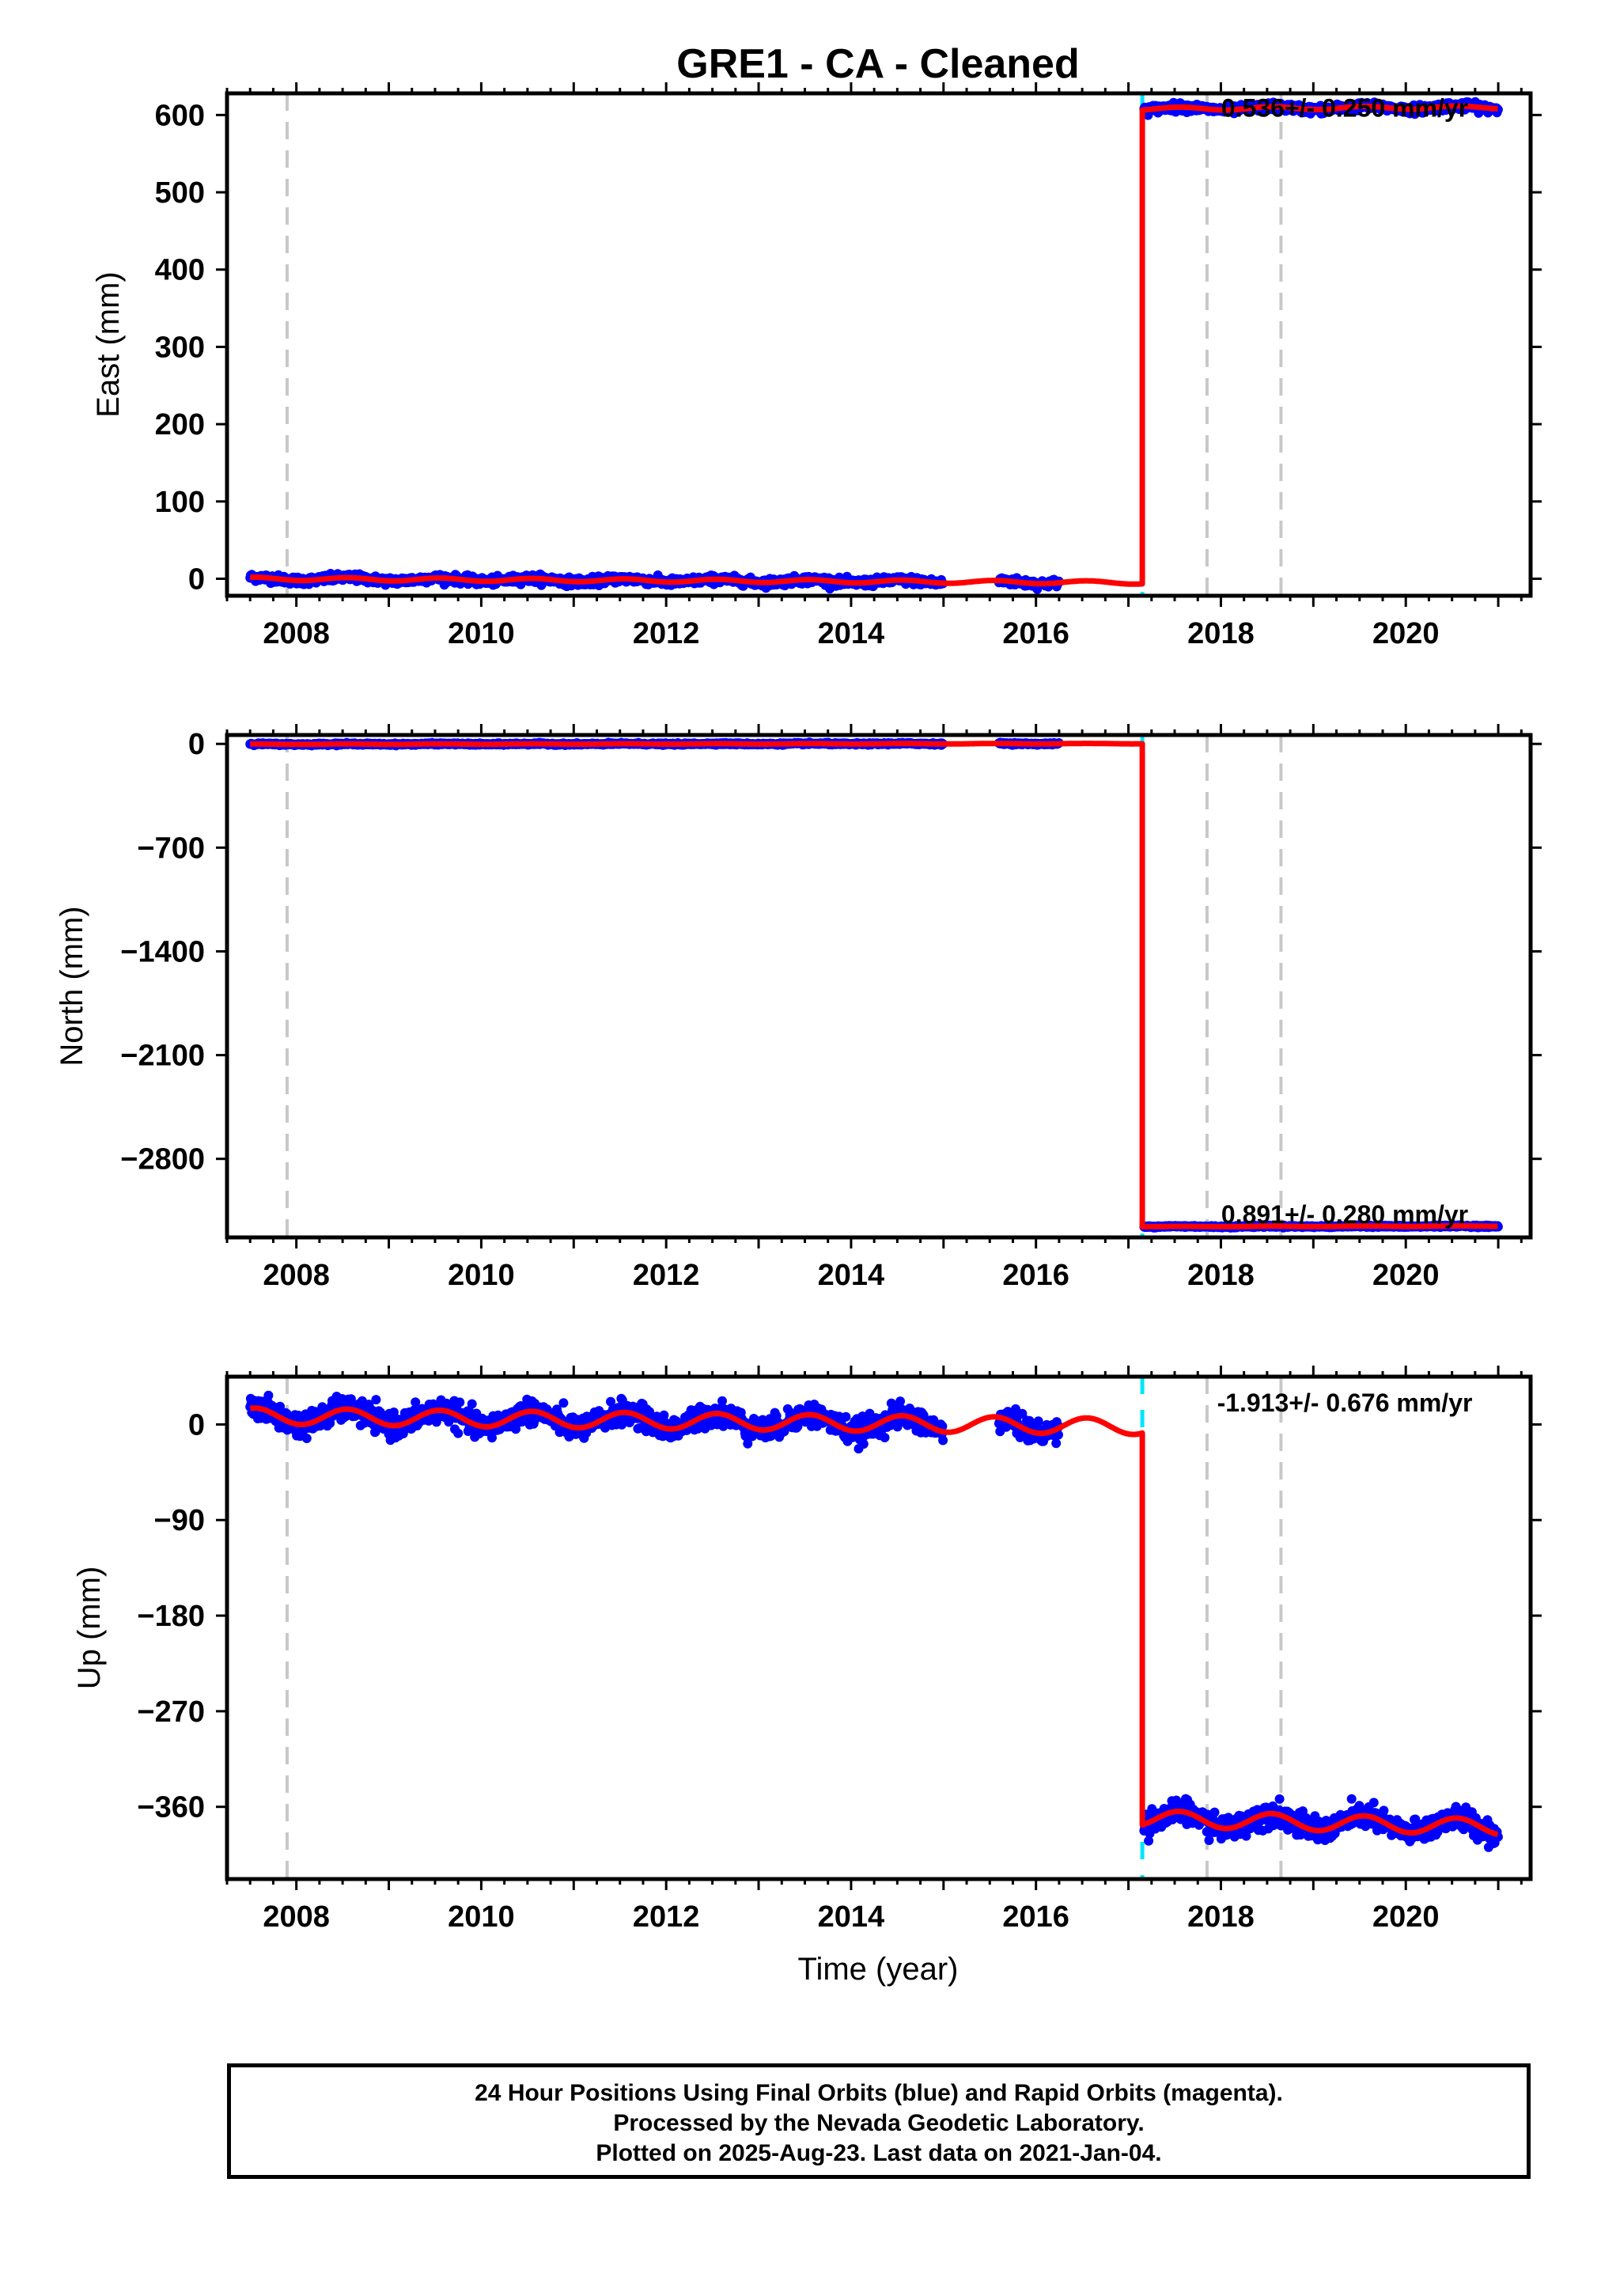  Describe the element at coordinates (163, 1159) in the screenshot. I see `y-tick-label: −2800` at that location.